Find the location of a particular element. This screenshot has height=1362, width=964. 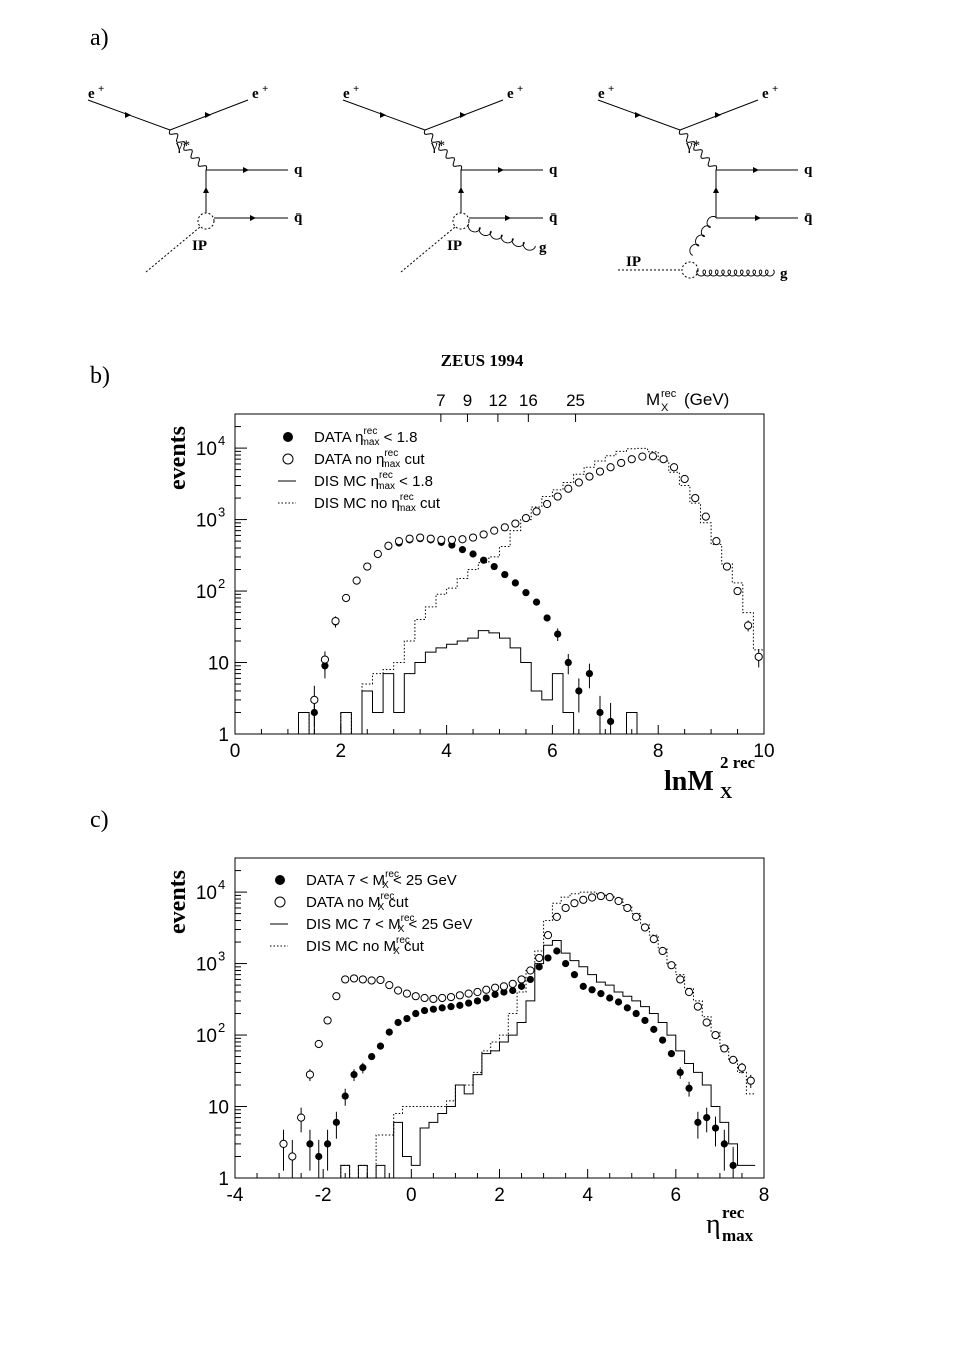

label-antiquark: q̄ is located at coordinates (298, 218).